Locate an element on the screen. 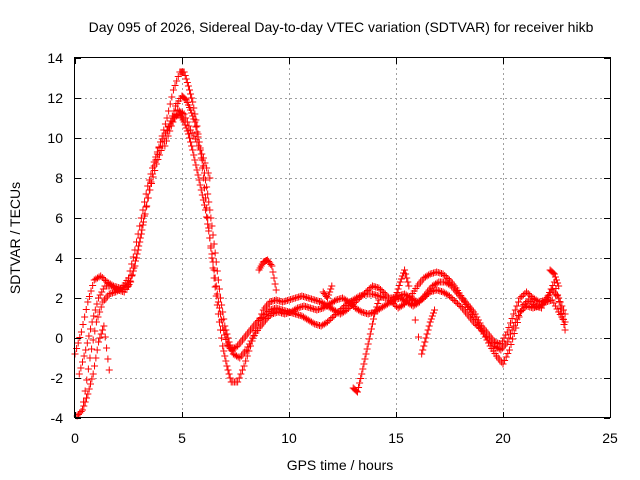  x-tick-label: 5 is located at coordinates (182, 438).